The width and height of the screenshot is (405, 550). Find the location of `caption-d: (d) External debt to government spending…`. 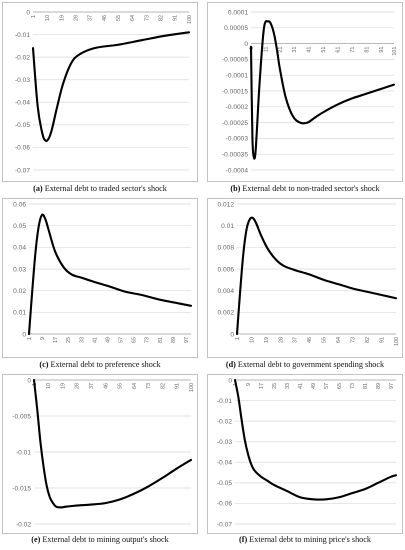

caption-d: (d) External debt to government spending… is located at coordinates (305, 364).